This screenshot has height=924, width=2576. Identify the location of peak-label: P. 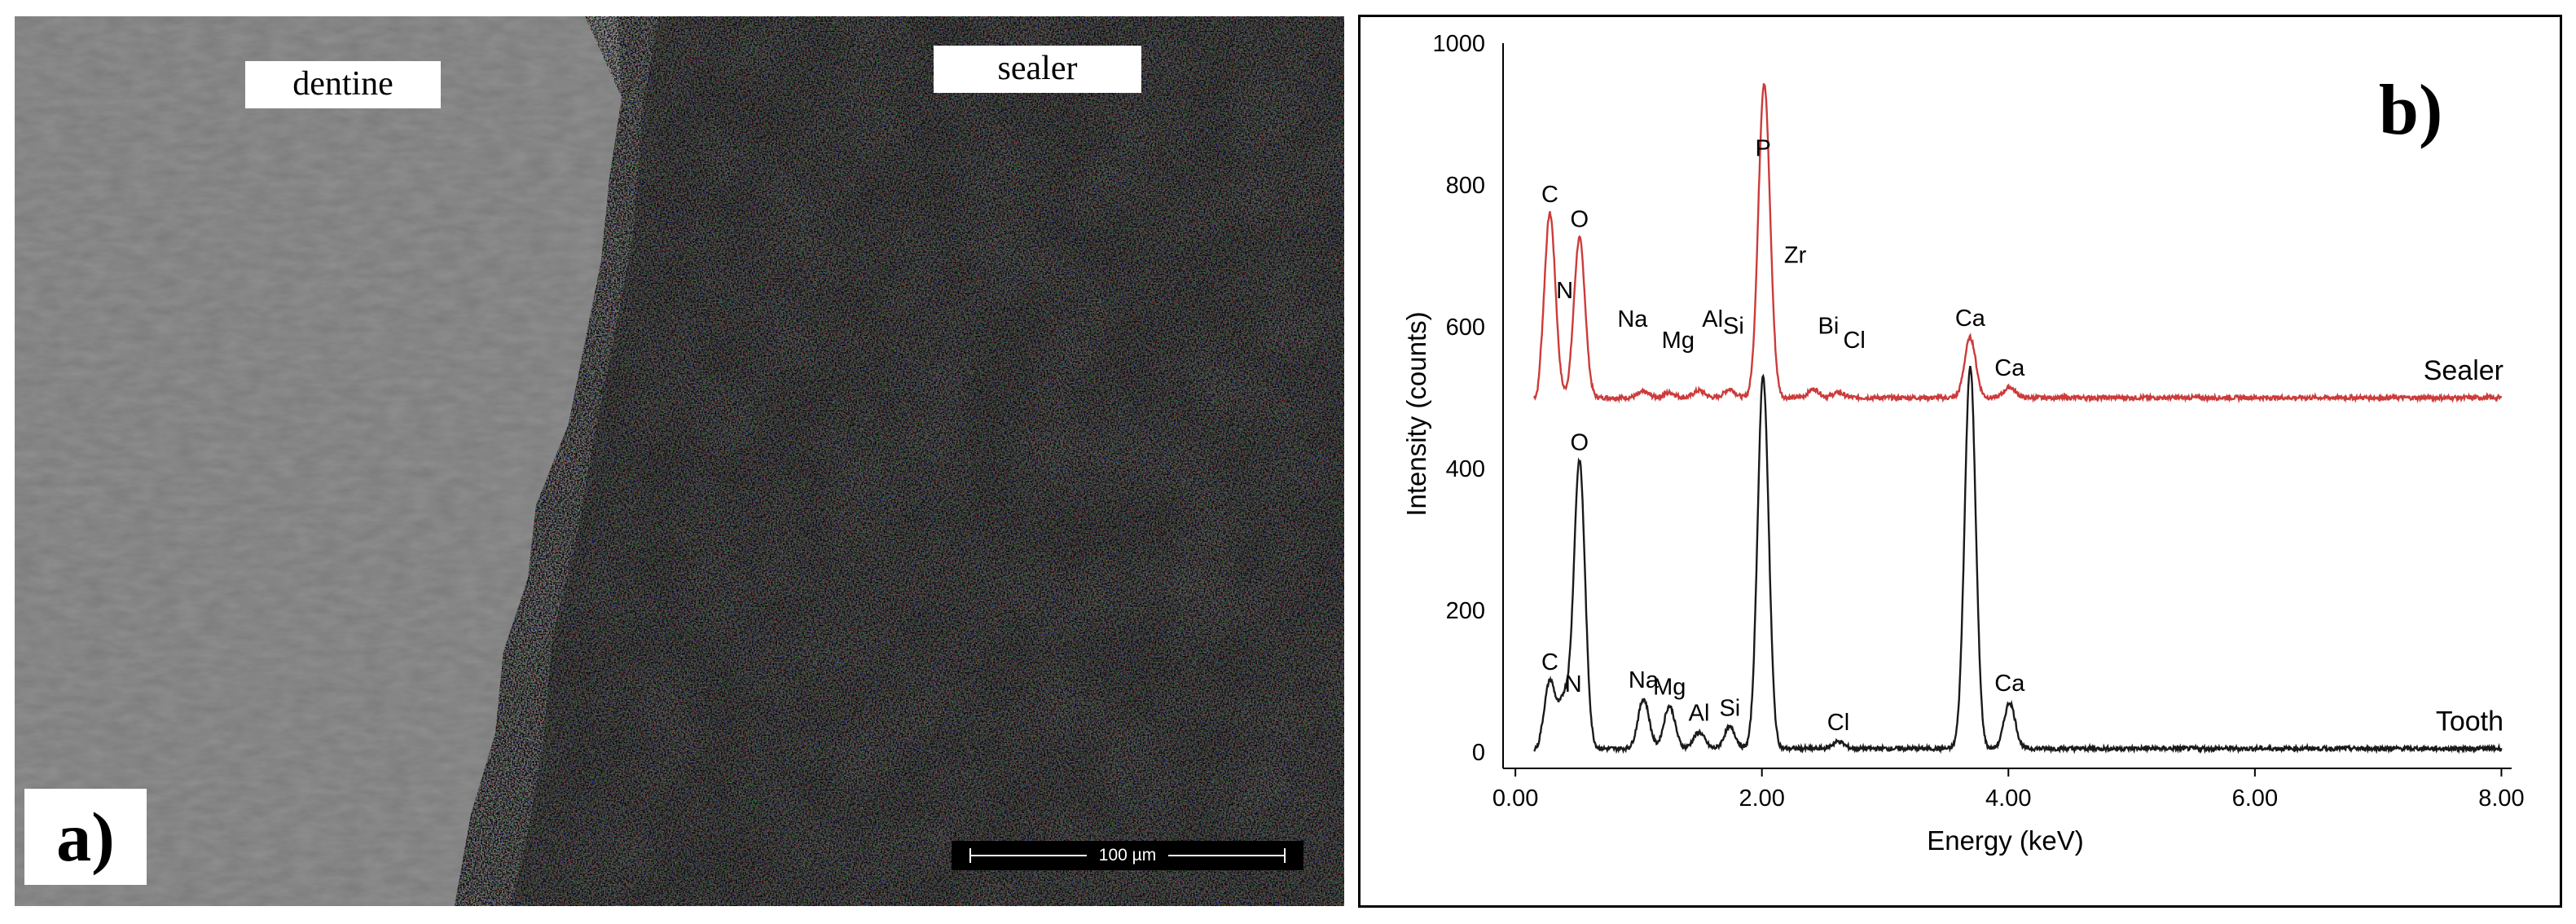
(1763, 148).